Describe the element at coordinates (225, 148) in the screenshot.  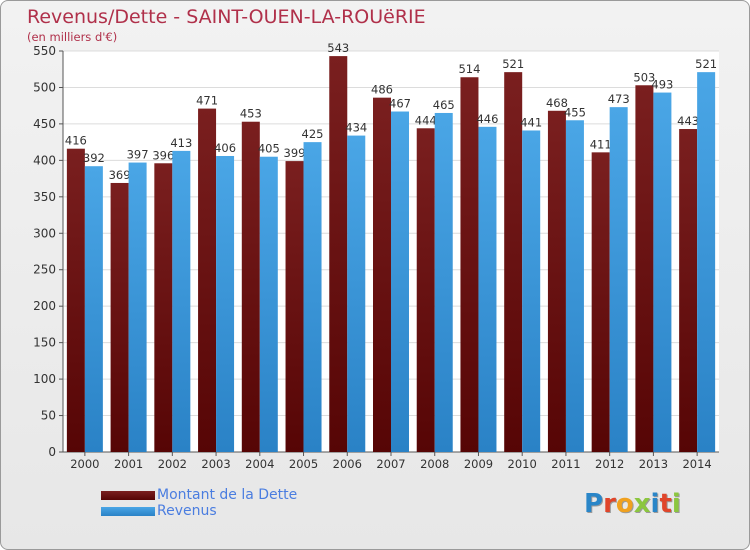
I see `revenue-bar-label: 406` at that location.